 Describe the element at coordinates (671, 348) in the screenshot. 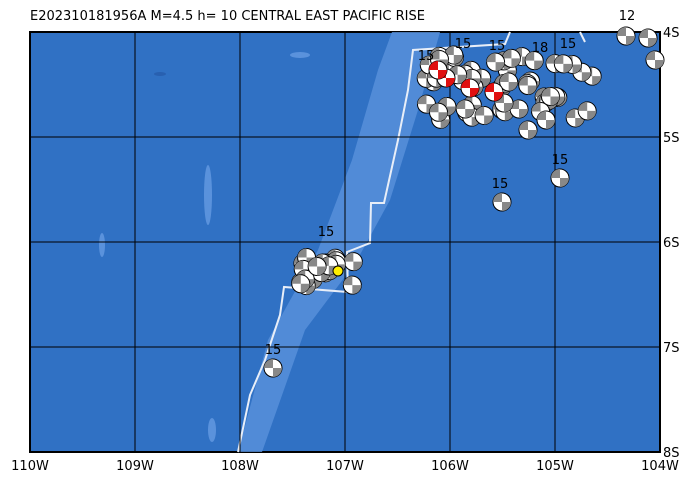

I see `lat-label: 7S` at that location.